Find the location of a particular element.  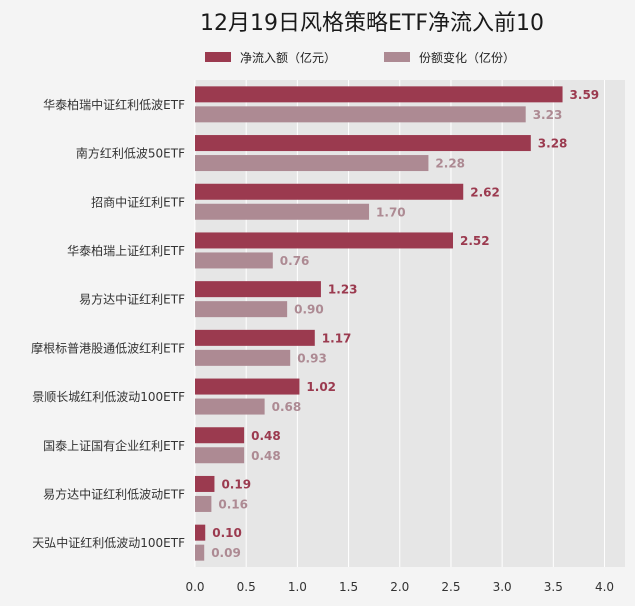

data-label: 3.23 is located at coordinates (548, 115).